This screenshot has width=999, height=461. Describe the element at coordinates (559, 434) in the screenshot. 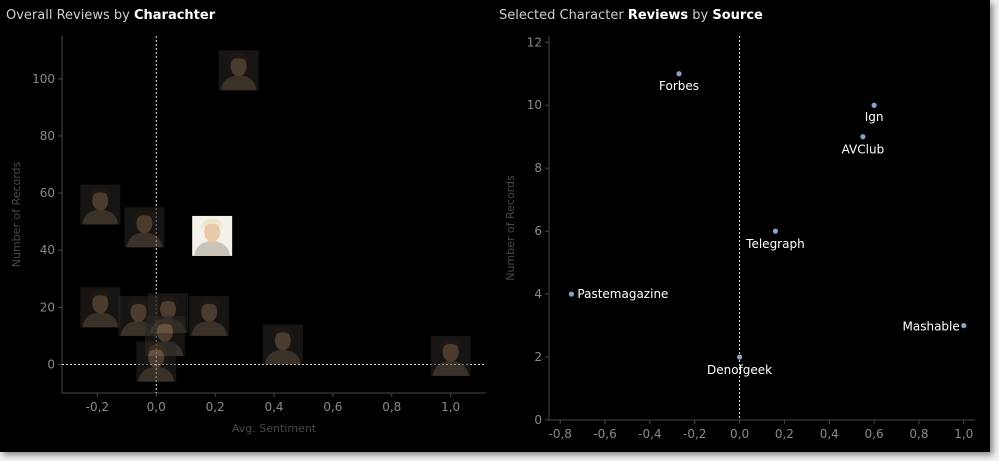

I see `x-tick-label: -0,8` at that location.